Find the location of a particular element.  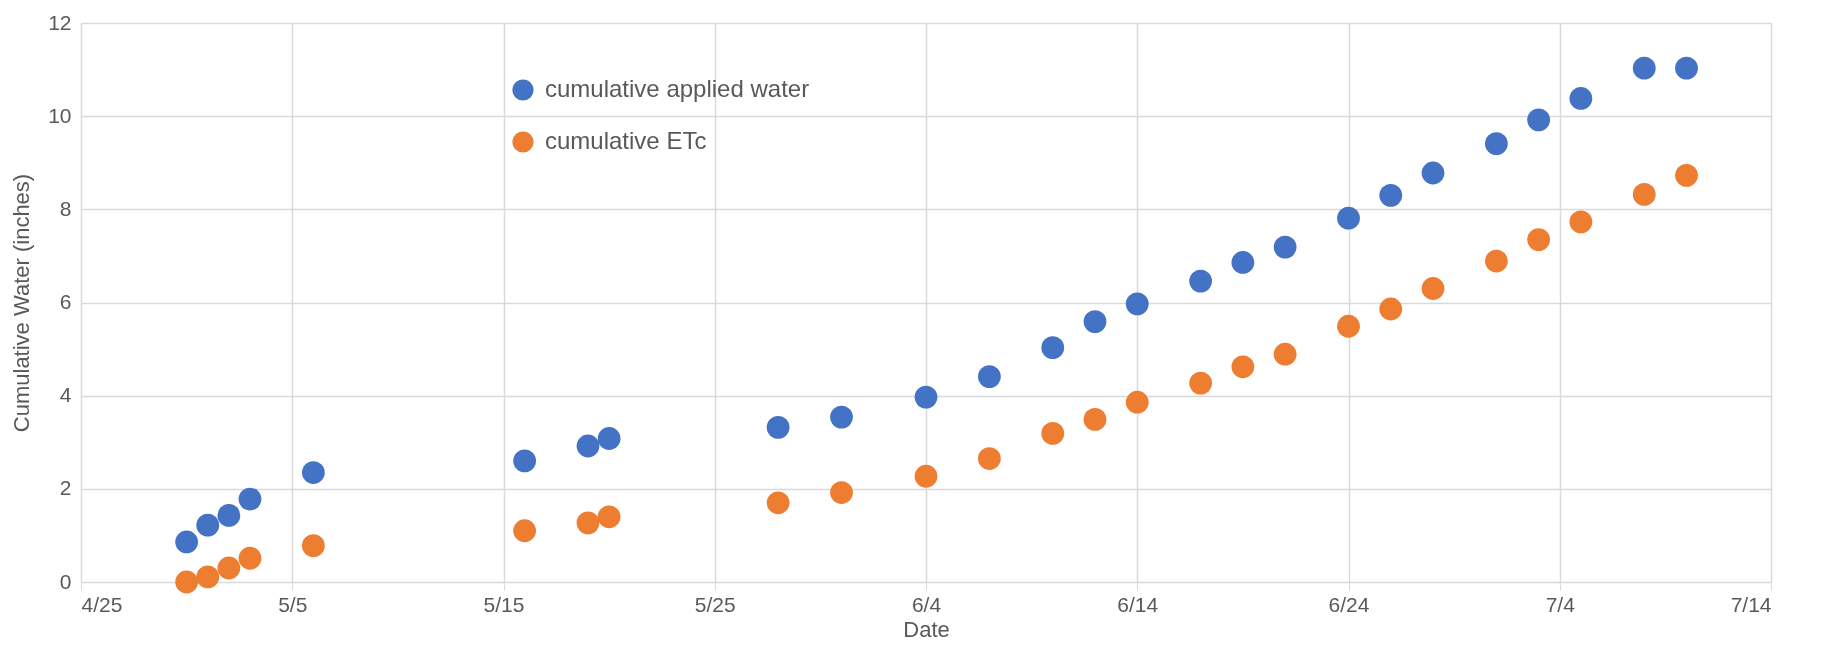

y-tick-label: 2 is located at coordinates (65, 488).